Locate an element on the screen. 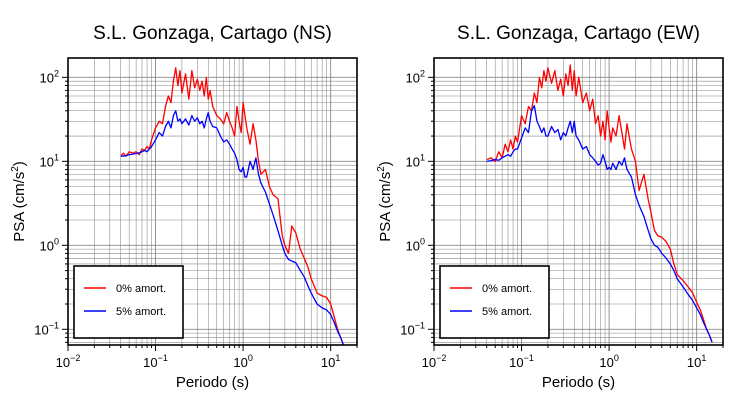 Image resolution: width=730 pixels, height=400 pixels. chart-title: S.L. Gonzaga, Cartago (NS) is located at coordinates (212, 33).